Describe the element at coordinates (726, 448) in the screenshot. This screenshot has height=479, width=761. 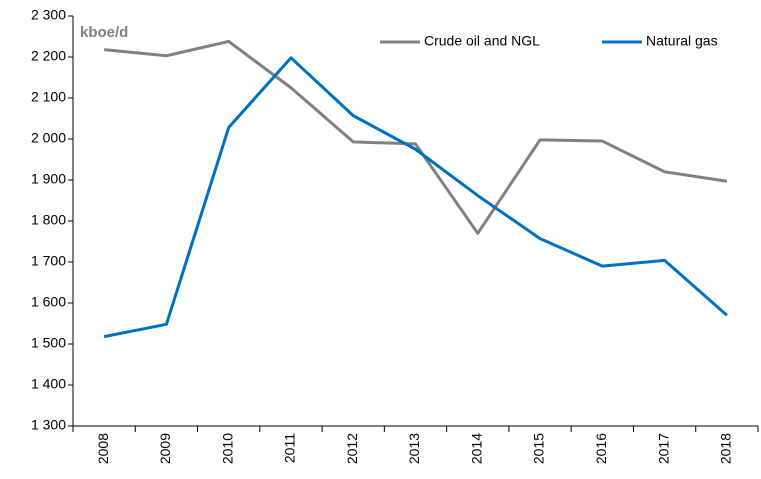
I see `x-tick-label: 2018` at that location.